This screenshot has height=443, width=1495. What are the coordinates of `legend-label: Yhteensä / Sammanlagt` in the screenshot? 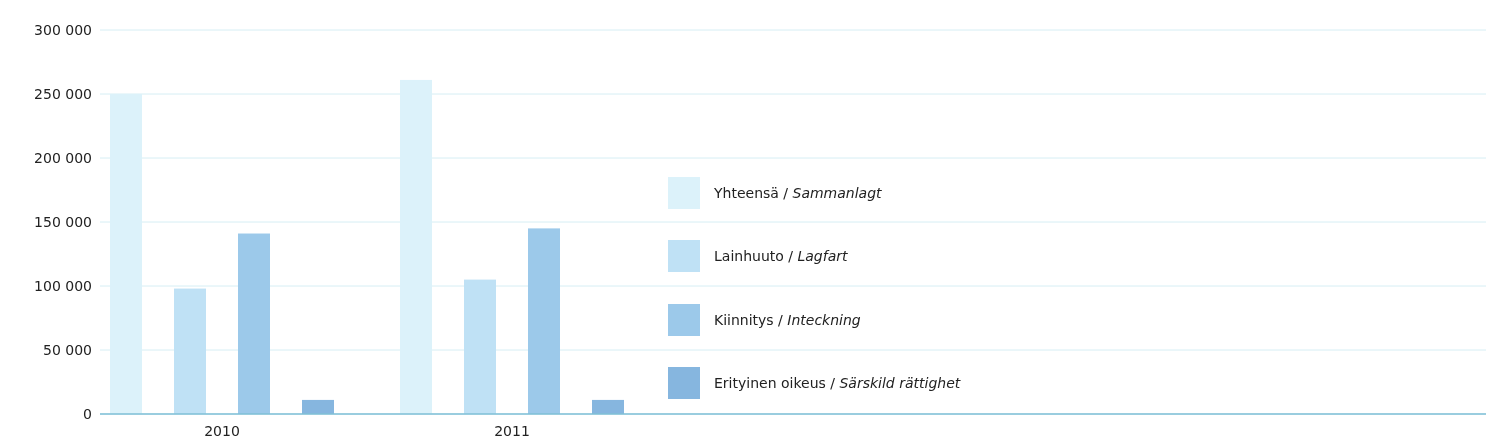 It's located at (798, 193).